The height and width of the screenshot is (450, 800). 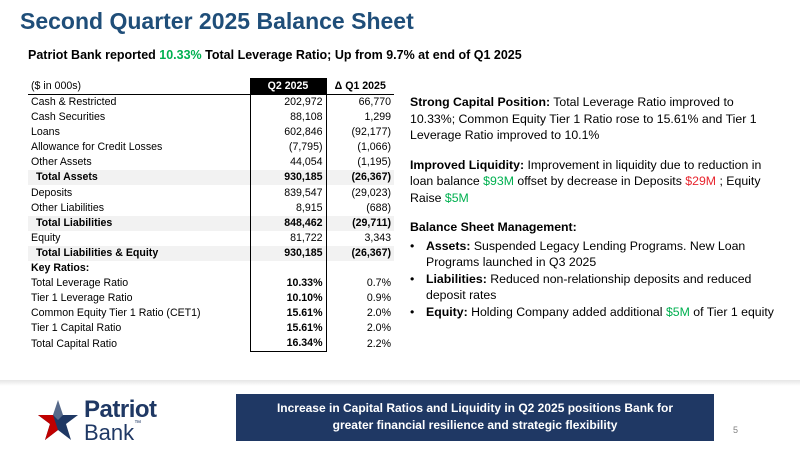 What do you see at coordinates (599, 181) in the screenshot?
I see `liquidity-text2: offset by decrease in Deposits` at bounding box center [599, 181].